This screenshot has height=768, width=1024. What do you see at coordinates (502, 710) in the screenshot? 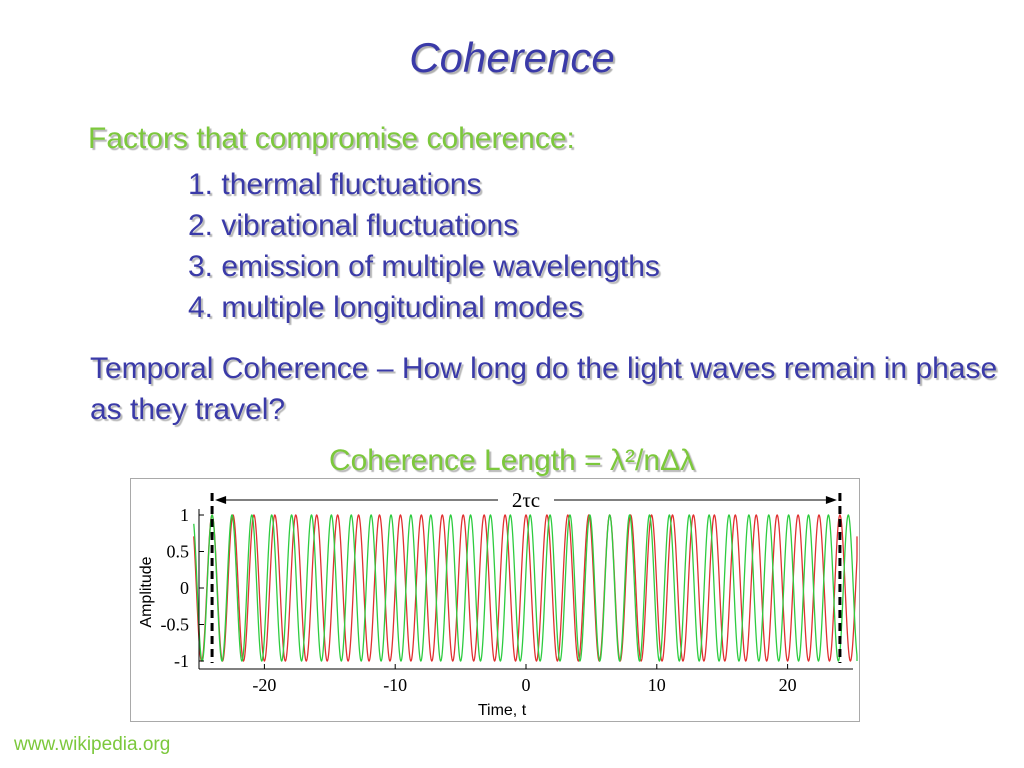
I see `x-axis-label: Time, t` at bounding box center [502, 710].